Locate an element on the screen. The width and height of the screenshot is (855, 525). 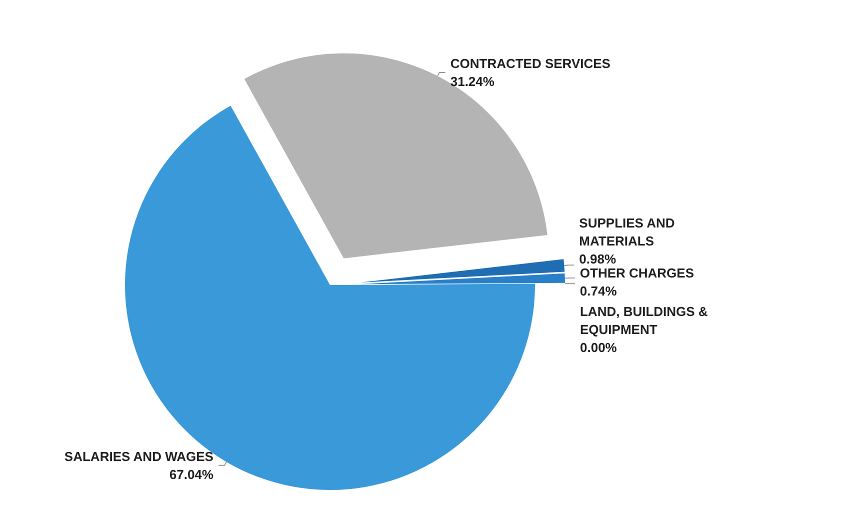
data-label: 31.24% is located at coordinates (472, 81).